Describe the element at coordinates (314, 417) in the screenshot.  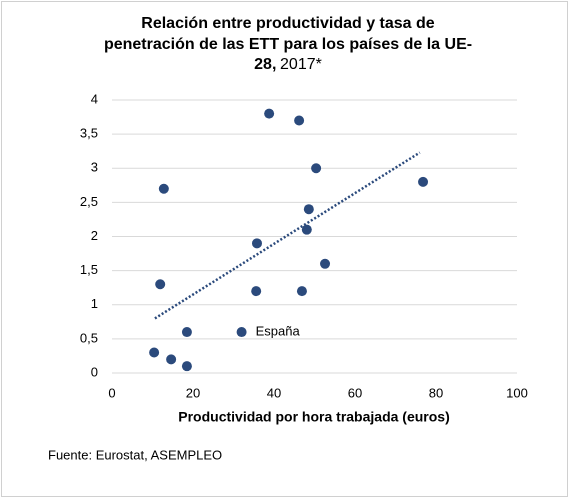
I see `x-axis-label: Productividad por hora trabajada (euros)` at that location.